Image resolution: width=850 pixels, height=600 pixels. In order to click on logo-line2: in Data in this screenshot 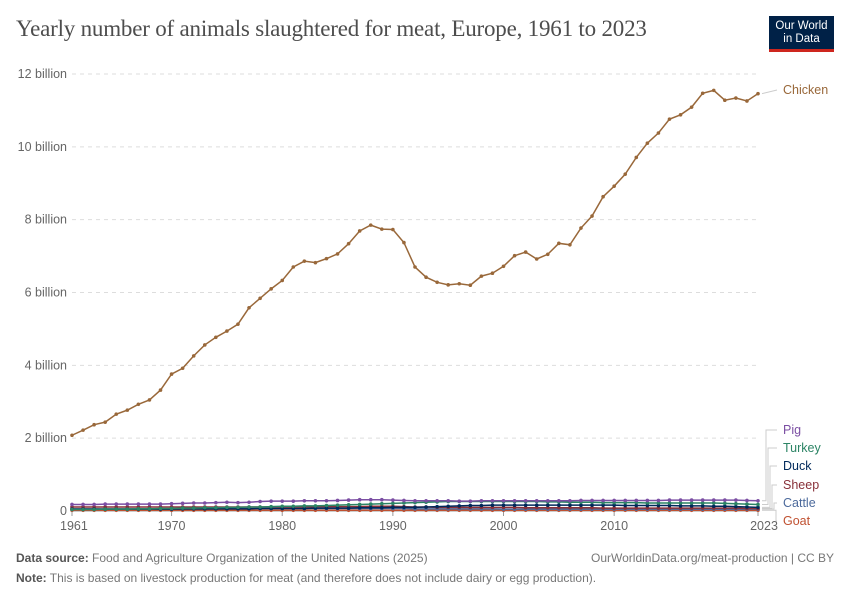, I will do `click(801, 39)`.